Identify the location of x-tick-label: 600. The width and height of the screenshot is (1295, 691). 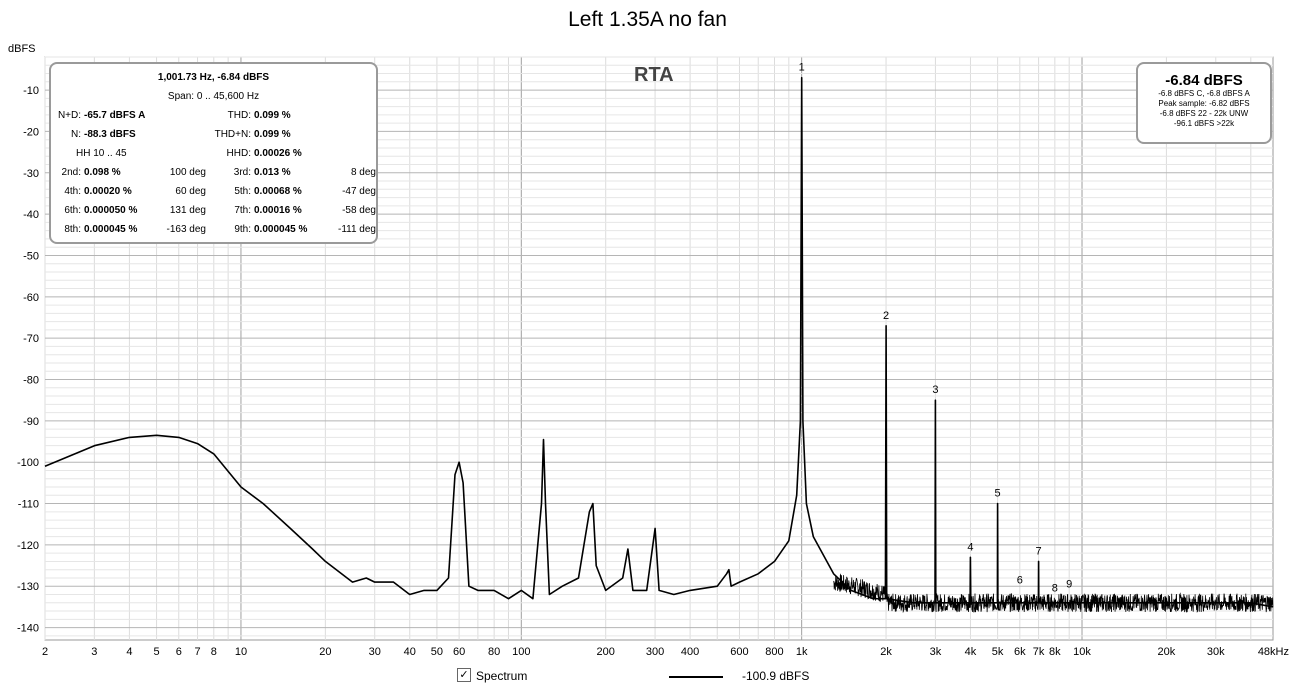
(739, 652).